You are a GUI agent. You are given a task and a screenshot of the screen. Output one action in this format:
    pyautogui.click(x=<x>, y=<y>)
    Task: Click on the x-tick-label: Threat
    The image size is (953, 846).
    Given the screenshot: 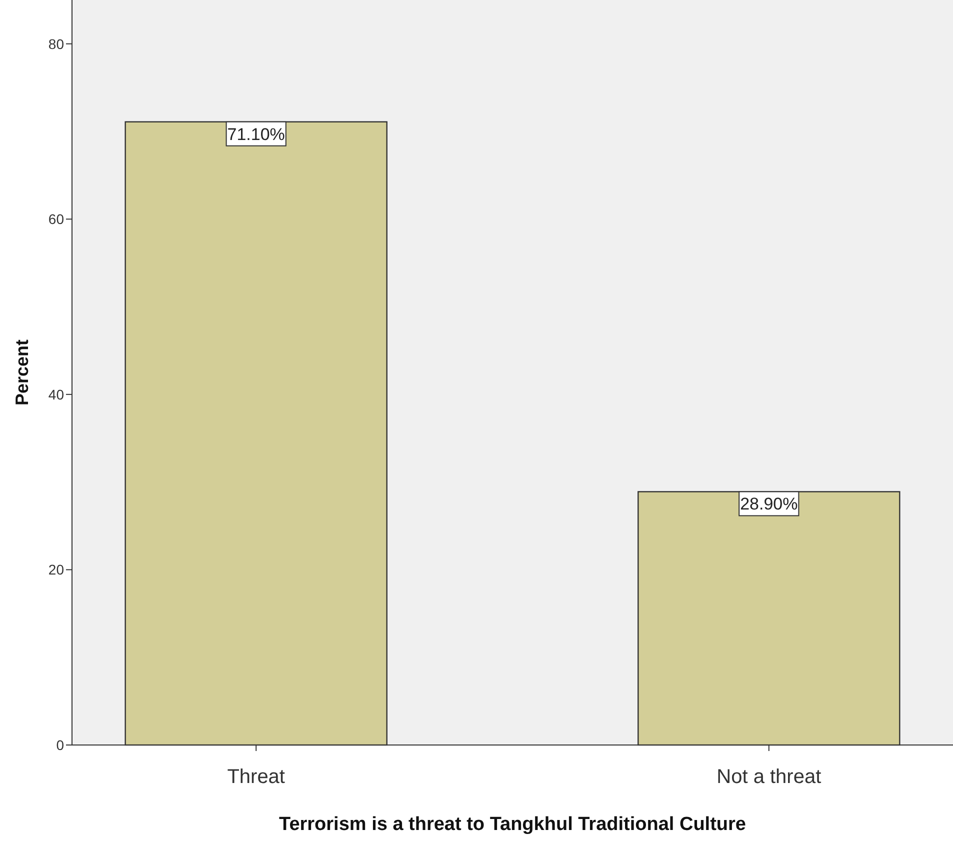 What is the action you would take?
    pyautogui.click(x=256, y=777)
    